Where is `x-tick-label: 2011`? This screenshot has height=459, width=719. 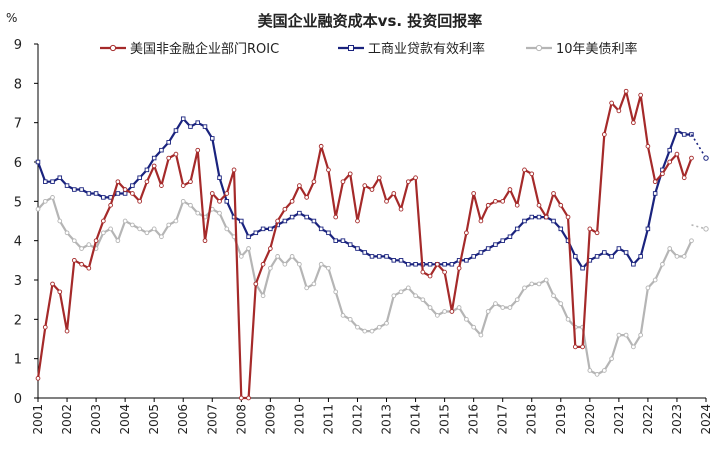 x-tick-label: 2011 is located at coordinates (328, 419).